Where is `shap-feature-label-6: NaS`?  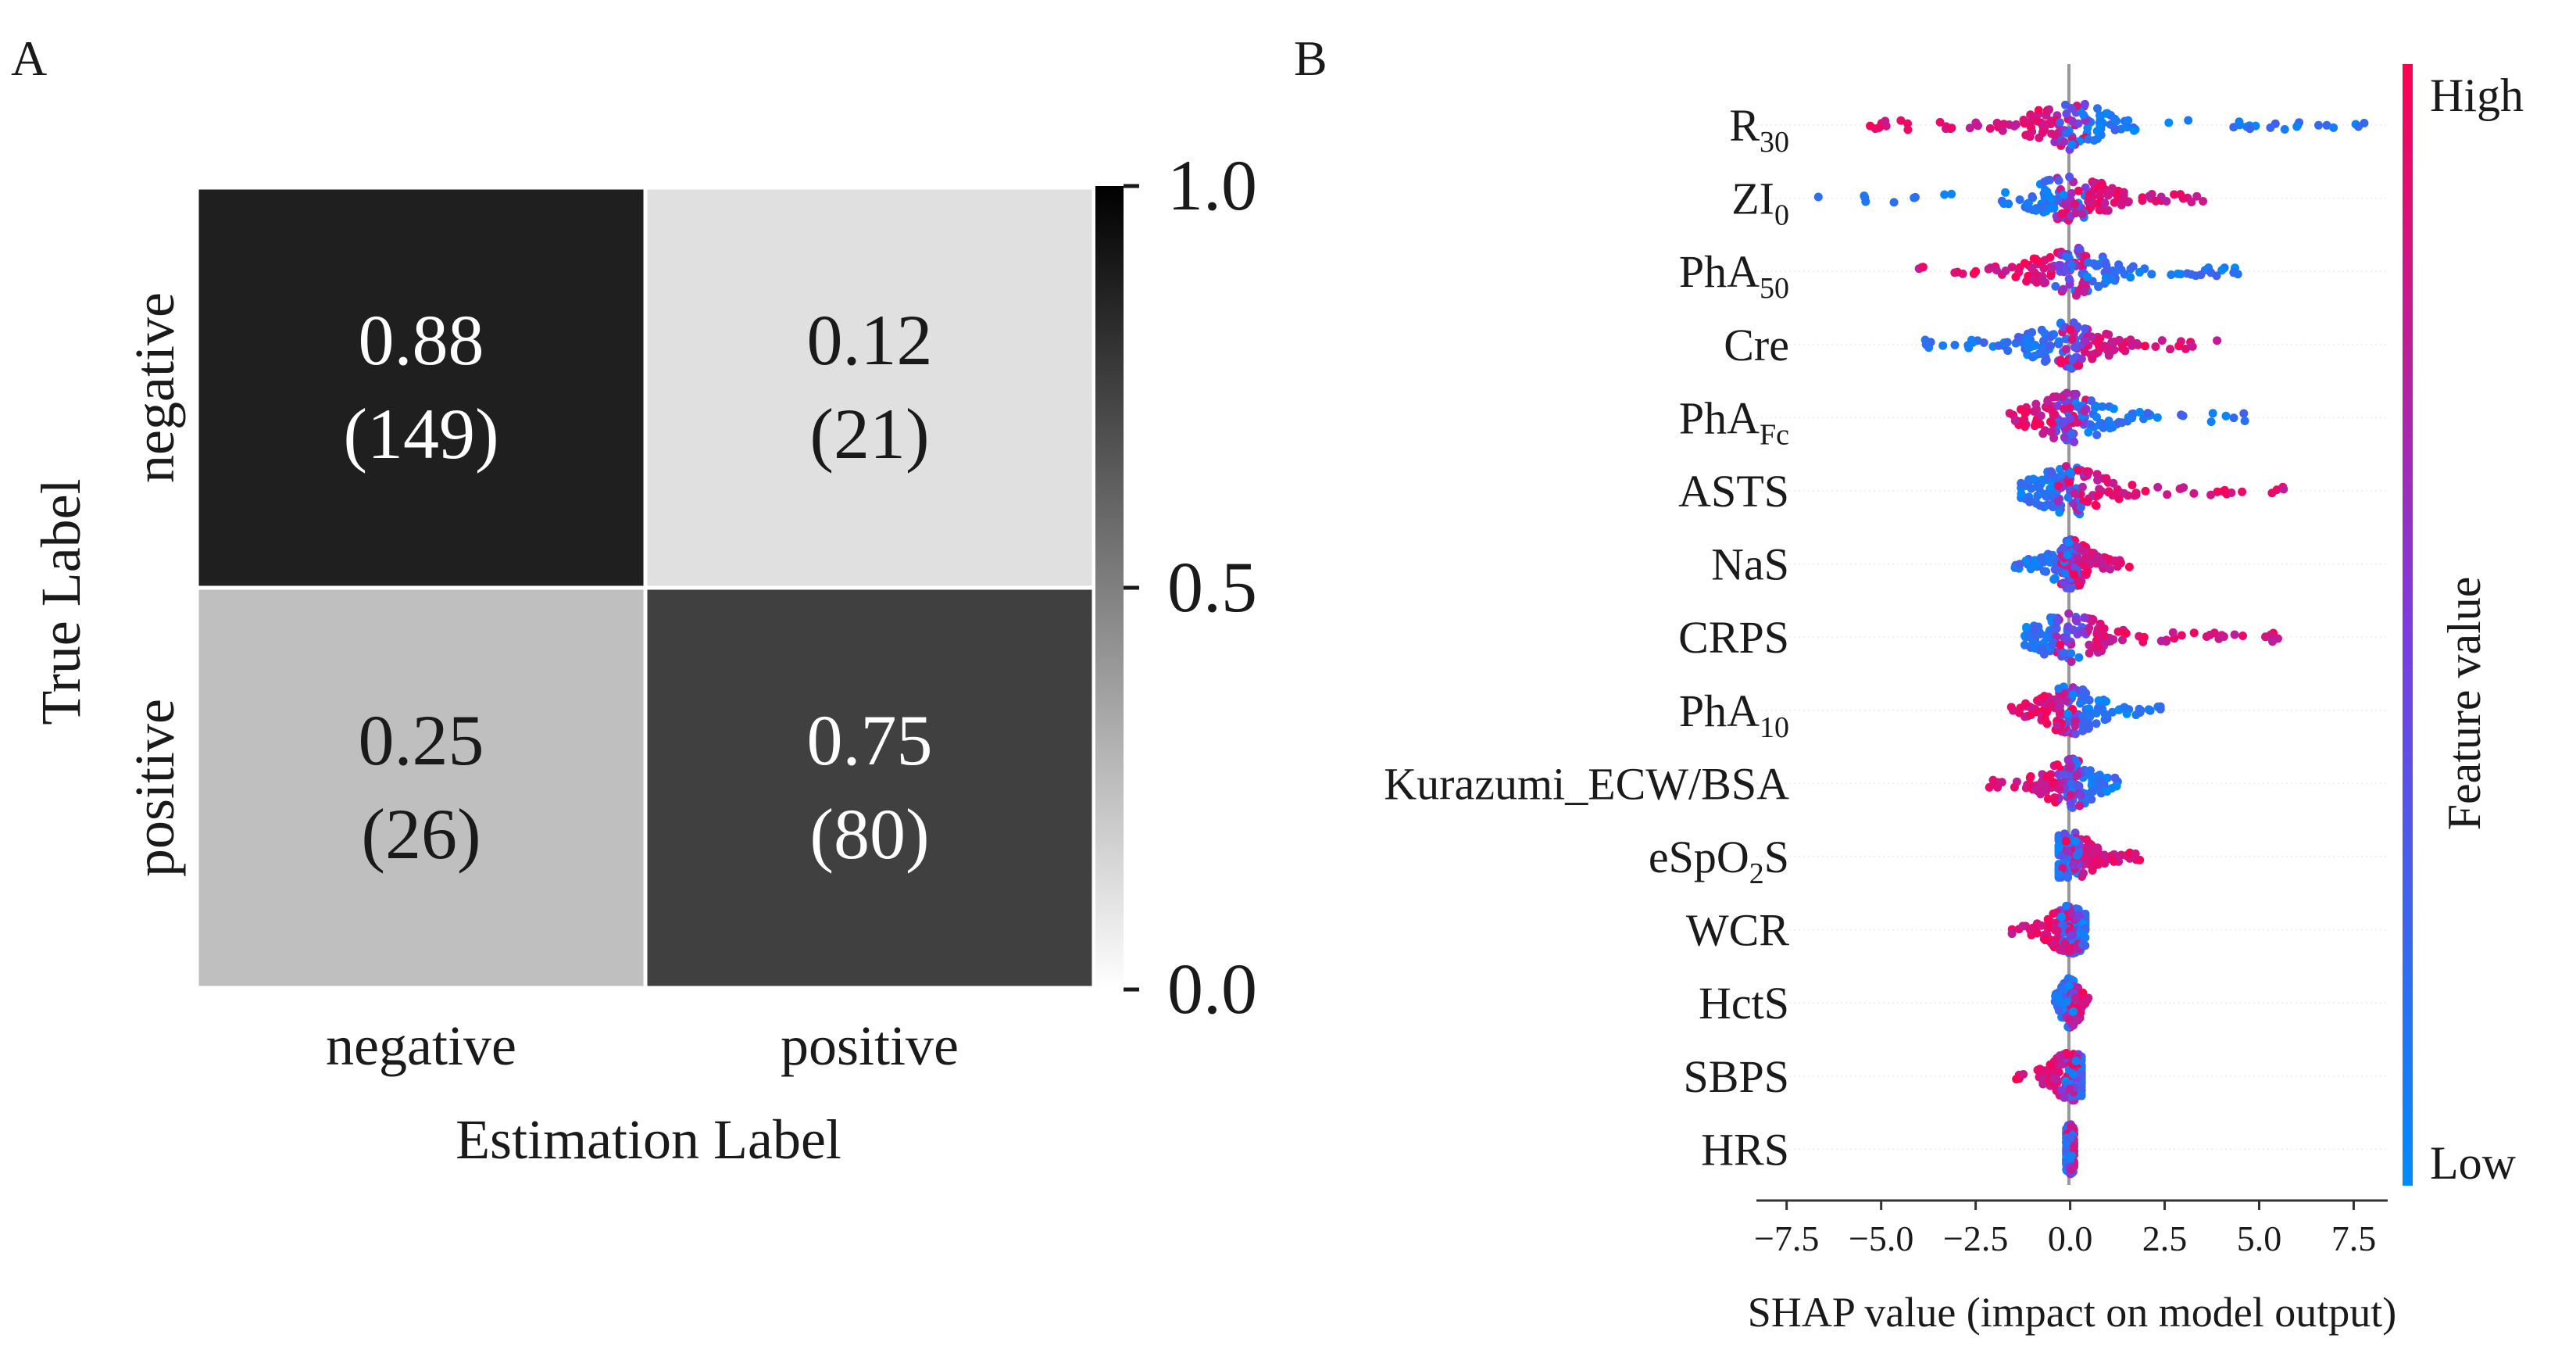
shap-feature-label-6: NaS is located at coordinates (1750, 564).